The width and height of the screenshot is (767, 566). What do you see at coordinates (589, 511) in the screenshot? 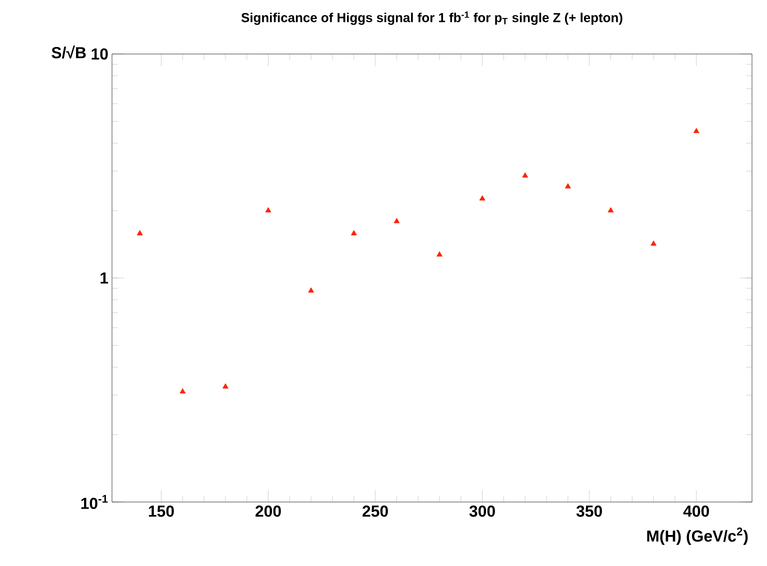
I see `x-tick-label: 350` at bounding box center [589, 511].